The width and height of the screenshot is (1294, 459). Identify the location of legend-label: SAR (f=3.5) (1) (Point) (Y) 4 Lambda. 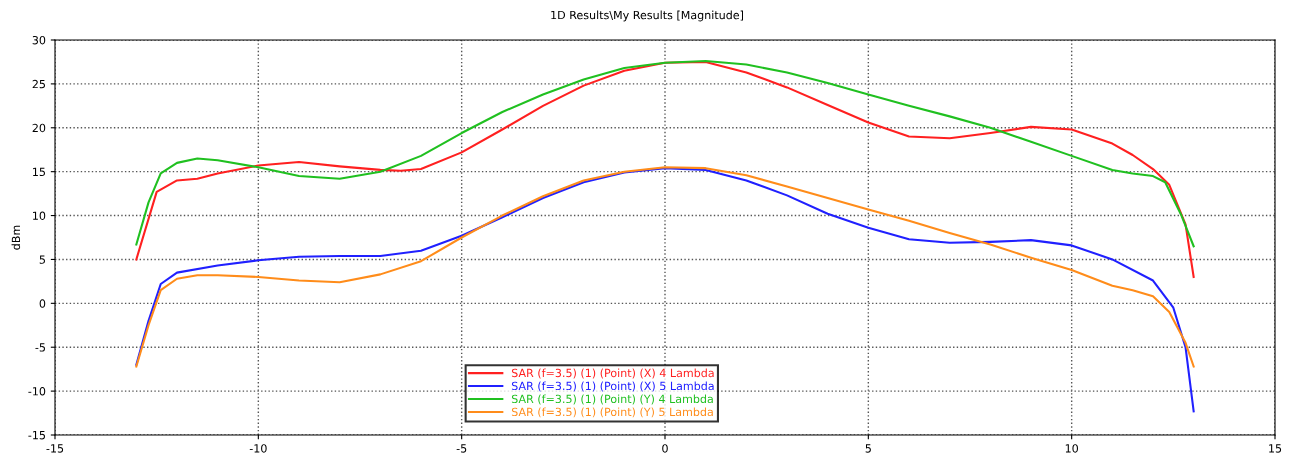
(612, 399).